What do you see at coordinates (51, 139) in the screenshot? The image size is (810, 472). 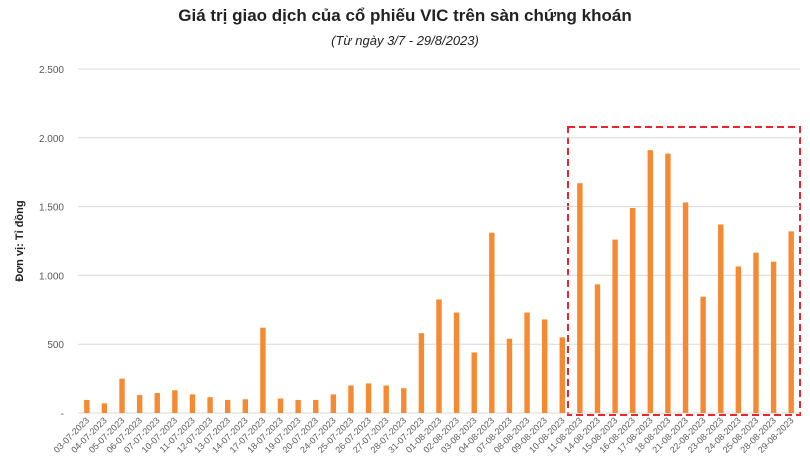 I see `y-tick-label: 2.000` at bounding box center [51, 139].